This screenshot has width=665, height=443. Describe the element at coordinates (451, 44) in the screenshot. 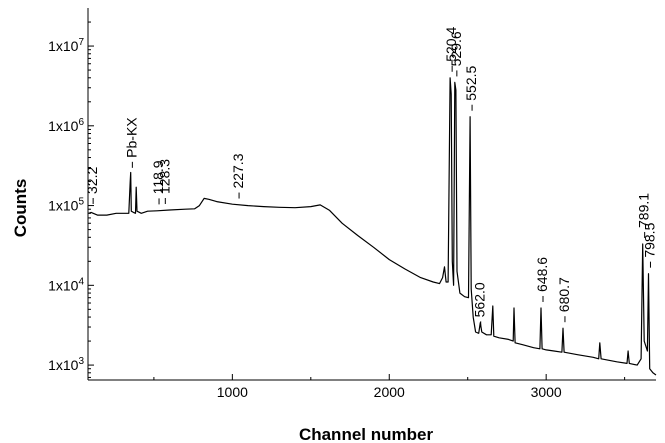

I see `peak-label: 520.4` at that location.